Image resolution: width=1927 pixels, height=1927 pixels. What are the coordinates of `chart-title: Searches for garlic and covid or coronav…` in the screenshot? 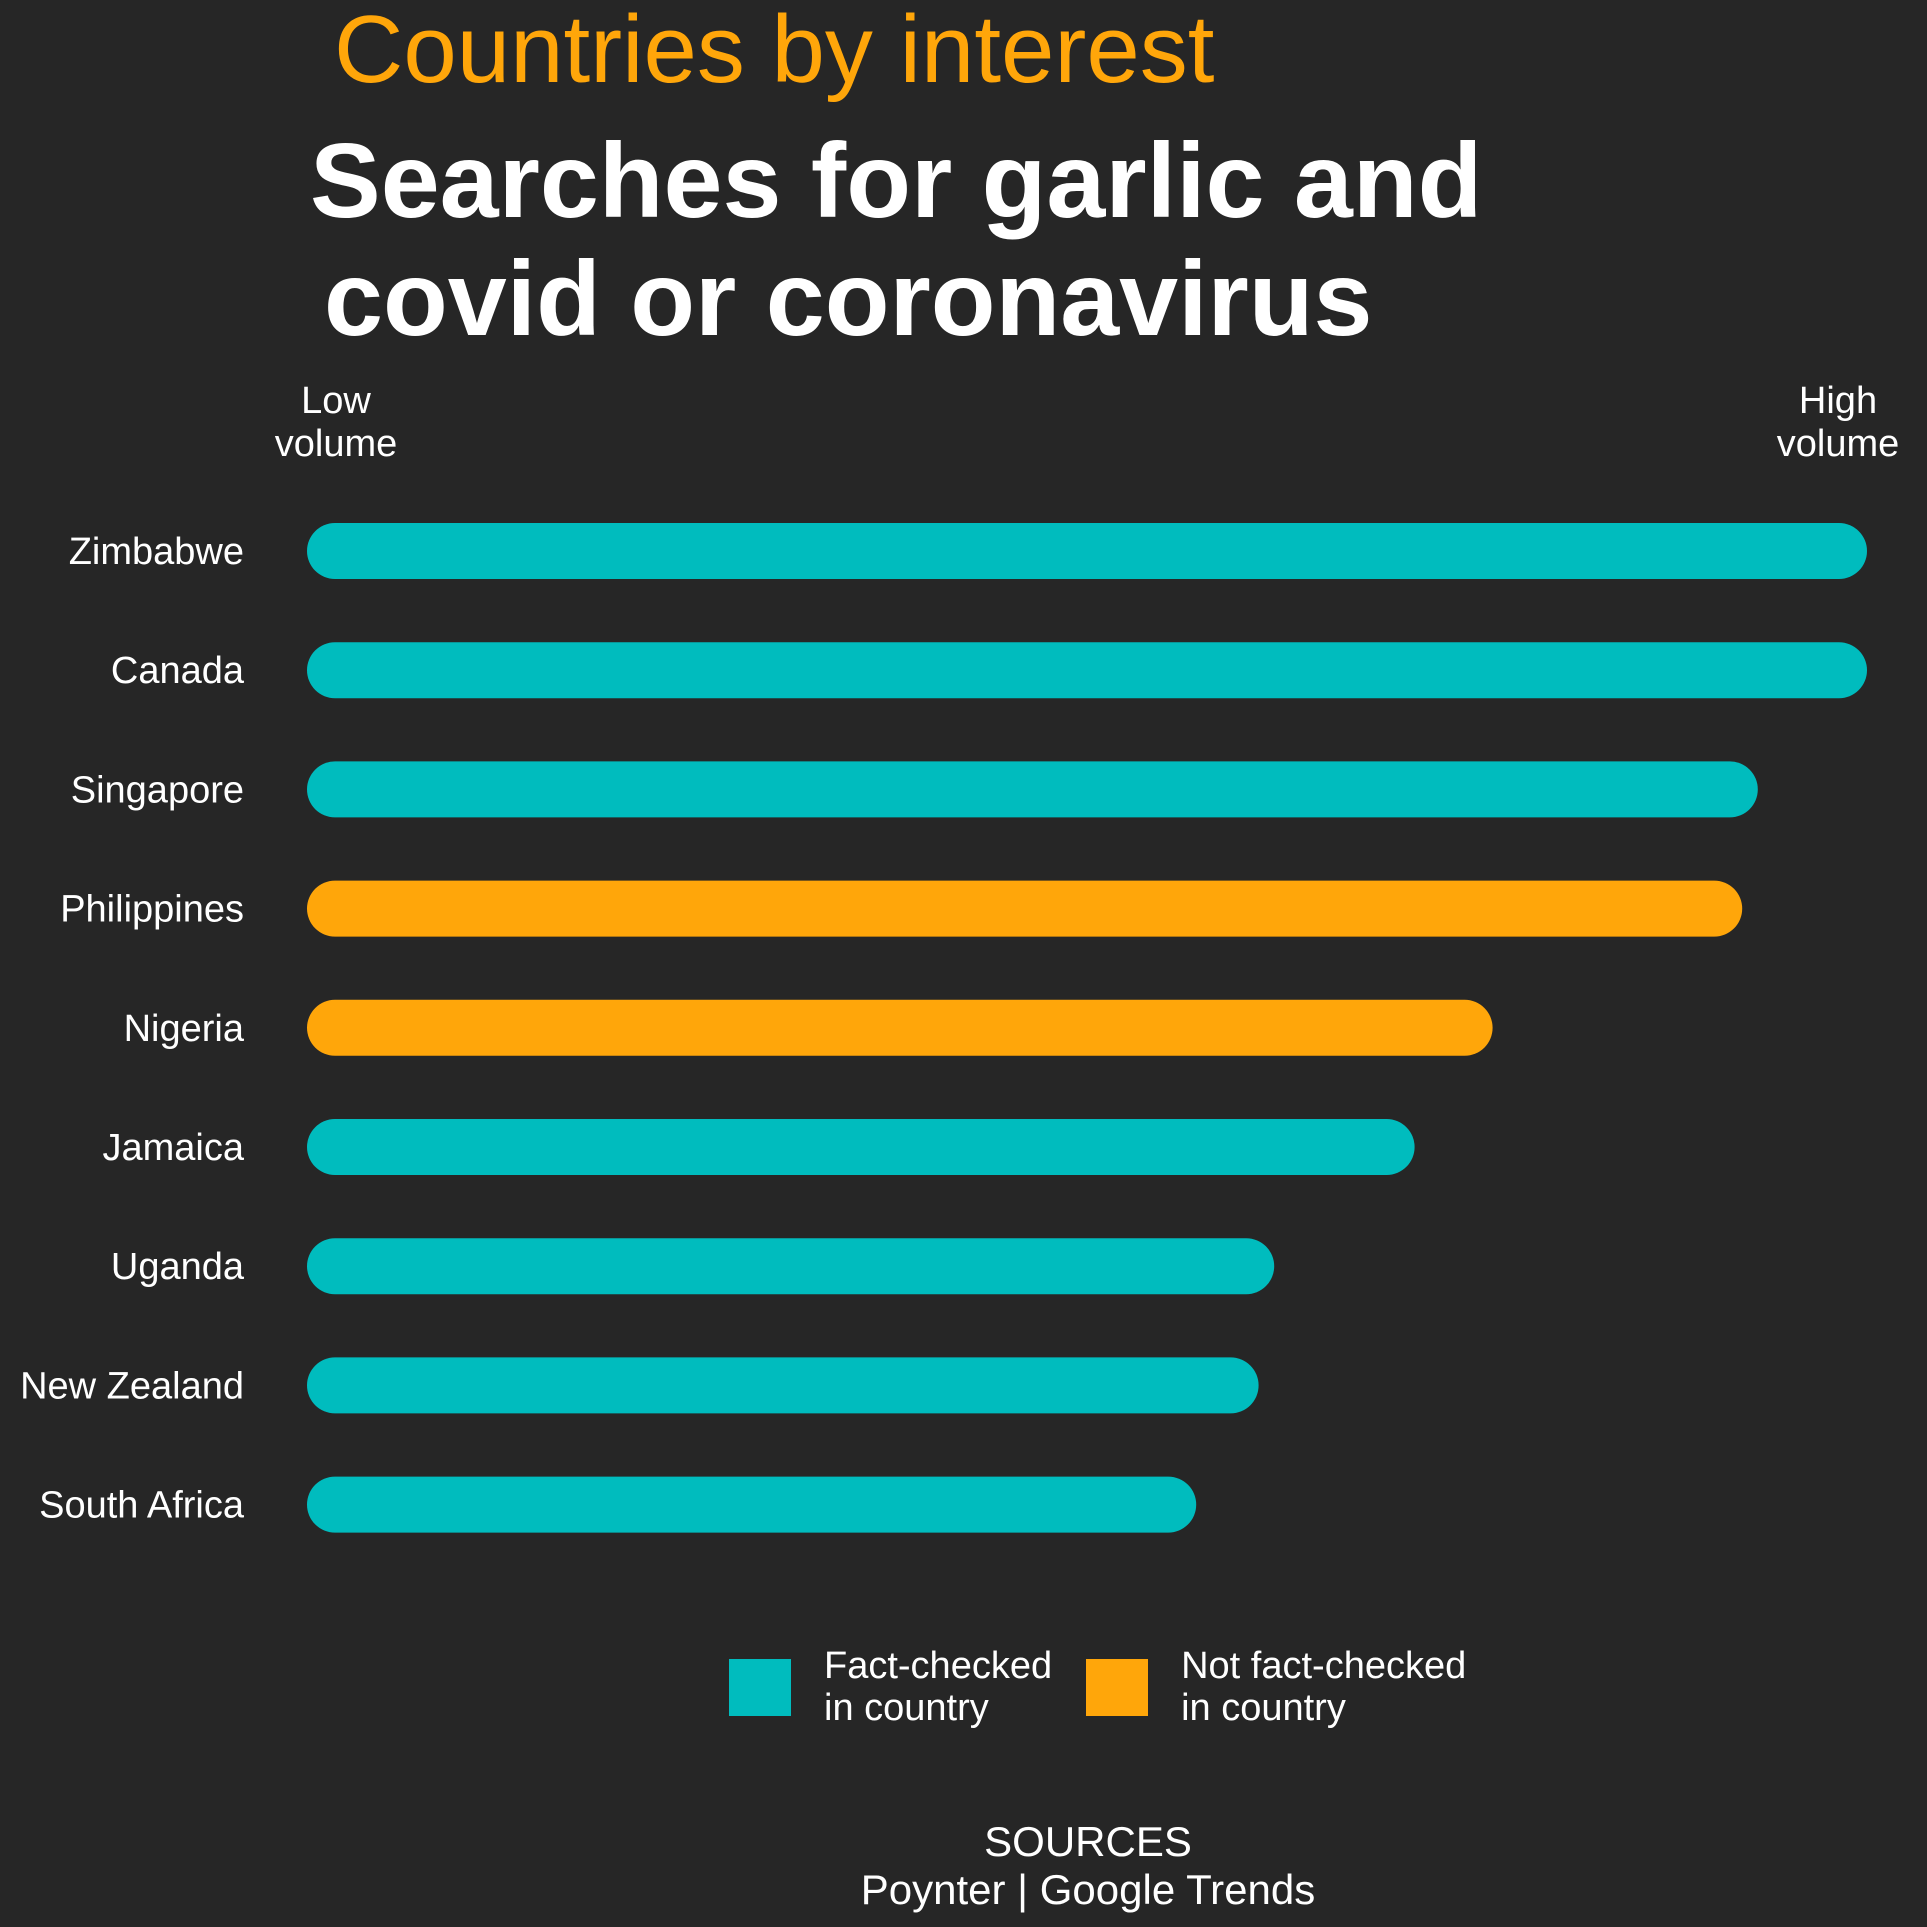 It's located at (896, 240).